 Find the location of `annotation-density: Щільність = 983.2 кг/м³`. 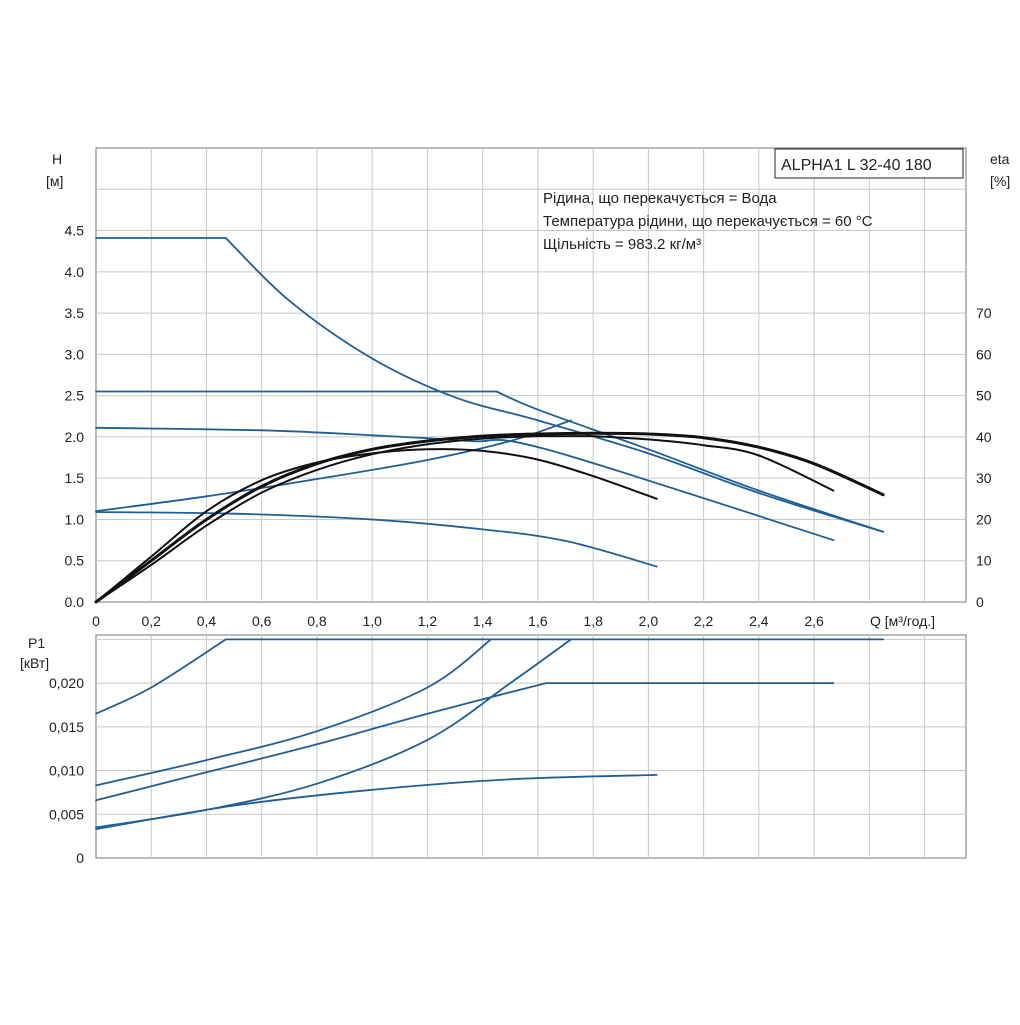

annotation-density: Щільність = 983.2 кг/м³ is located at coordinates (622, 244).